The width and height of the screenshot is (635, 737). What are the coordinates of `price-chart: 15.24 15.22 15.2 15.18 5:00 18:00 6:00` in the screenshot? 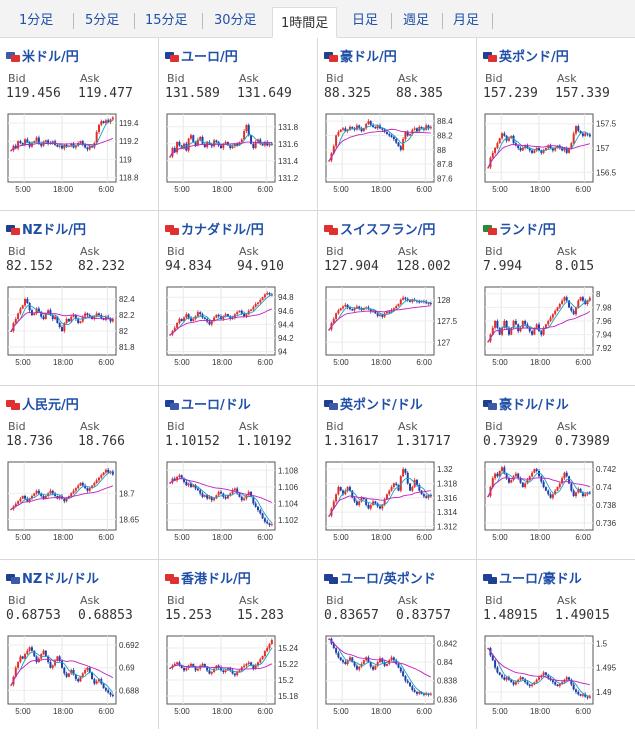 It's located at (238, 684).